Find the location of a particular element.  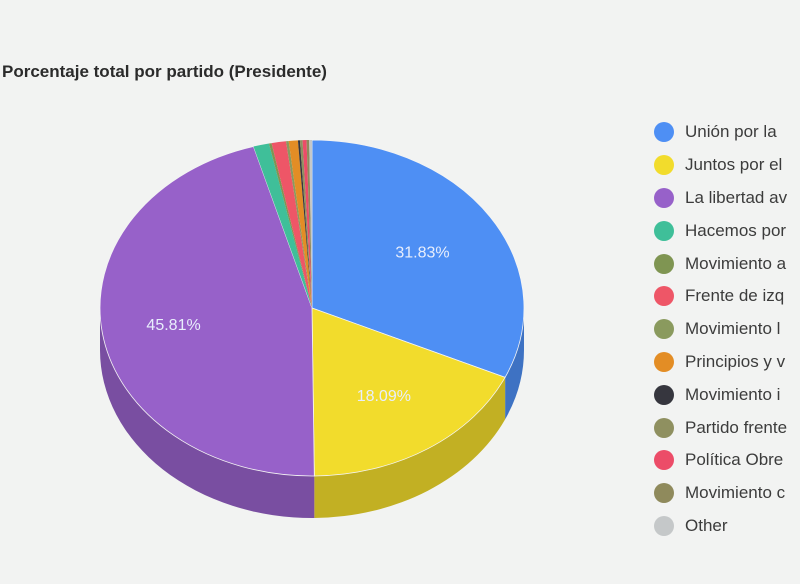

legend-label: Frente de izq is located at coordinates (735, 296).